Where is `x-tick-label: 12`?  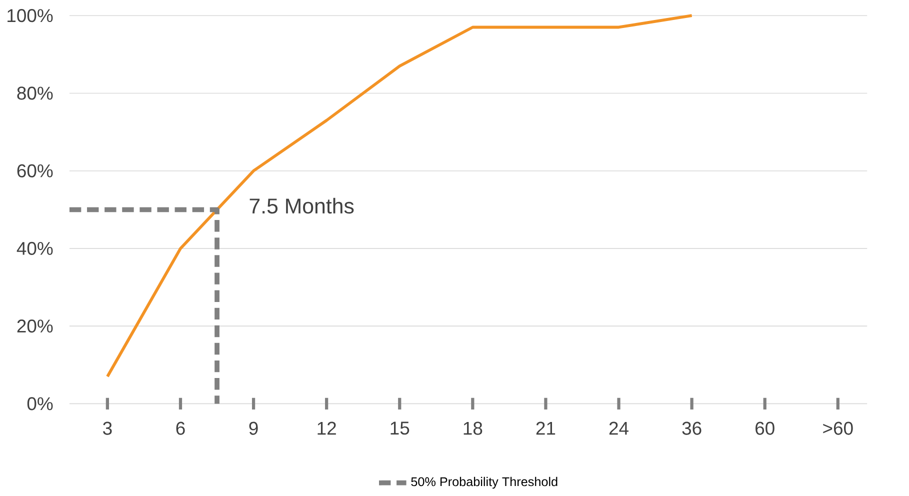
x-tick-label: 12 is located at coordinates (327, 428).